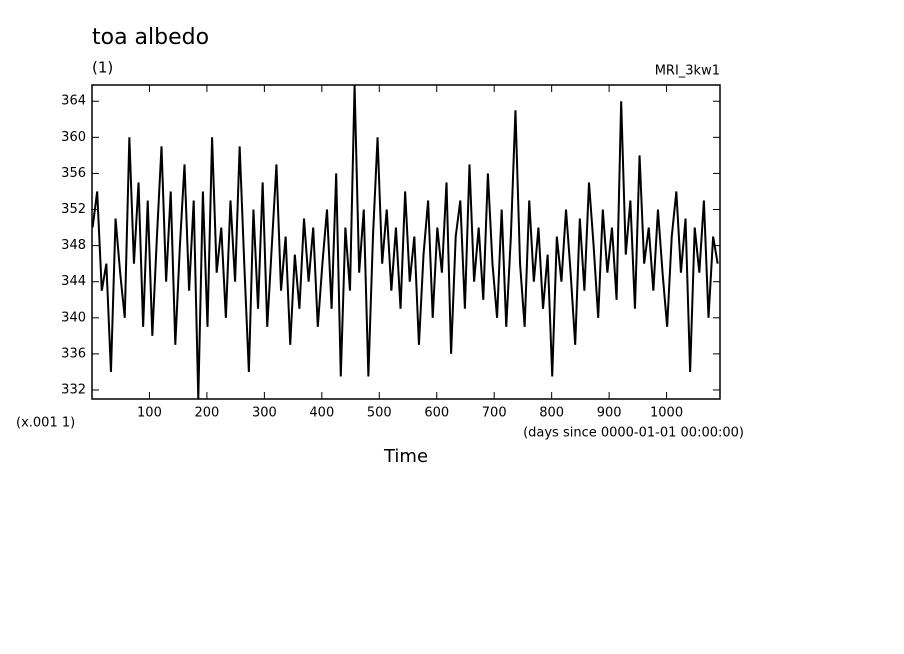 The width and height of the screenshot is (904, 654). I want to click on chart-subtitle: (1), so click(102, 68).